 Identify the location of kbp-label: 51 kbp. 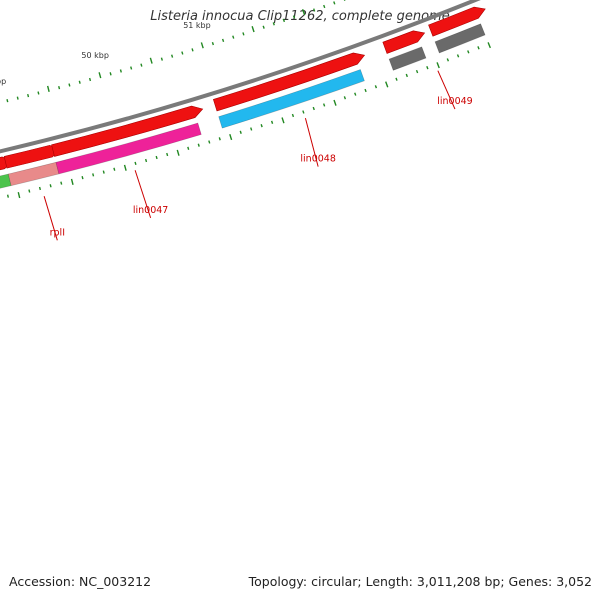
(197, 25).